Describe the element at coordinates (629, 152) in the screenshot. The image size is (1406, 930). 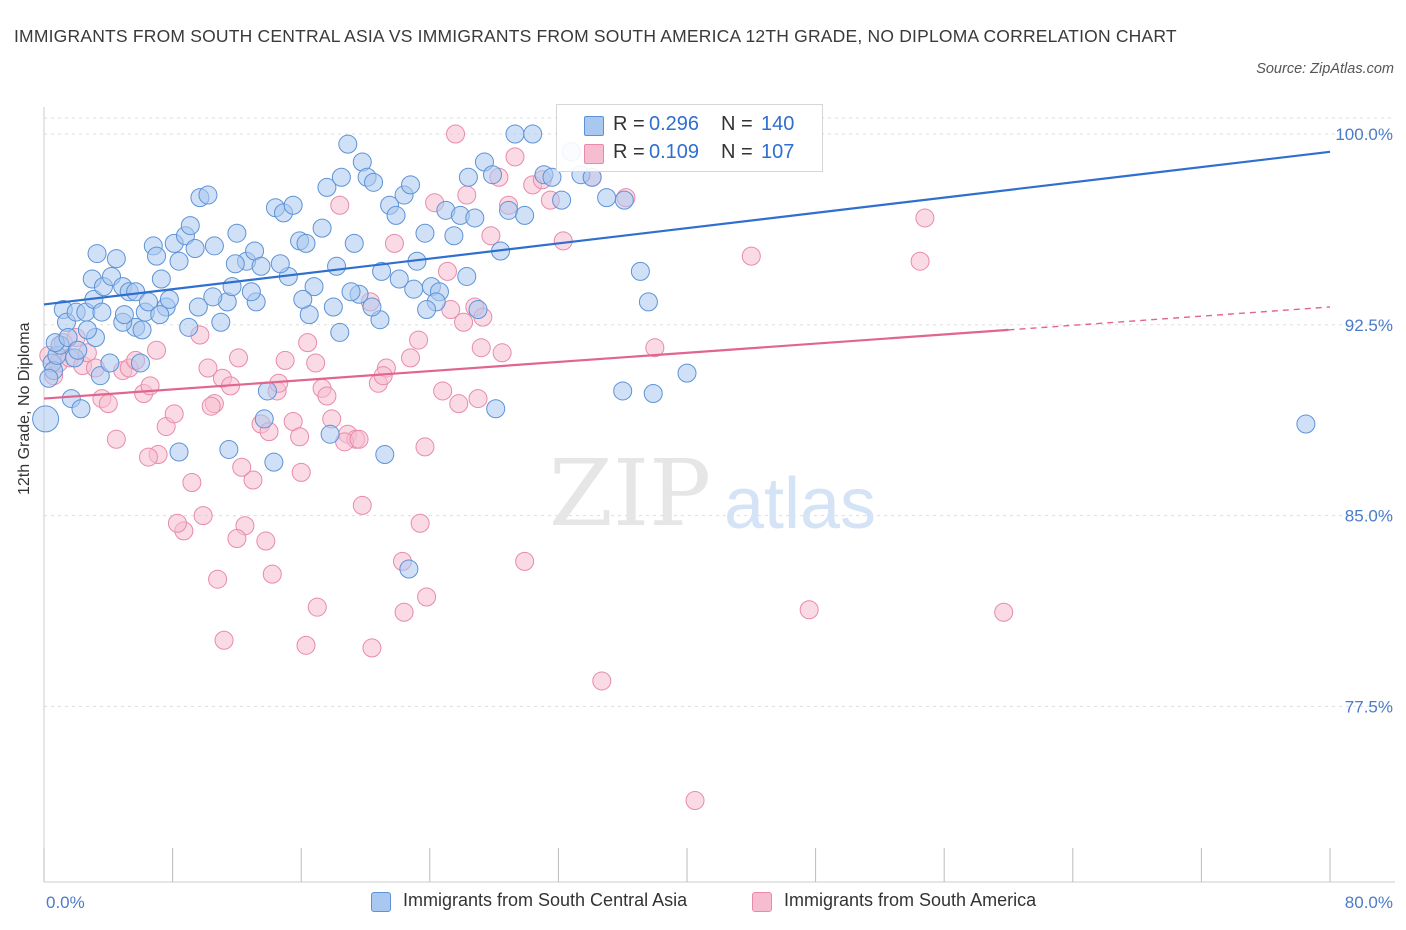
I see `legend-r-label: R =` at that location.